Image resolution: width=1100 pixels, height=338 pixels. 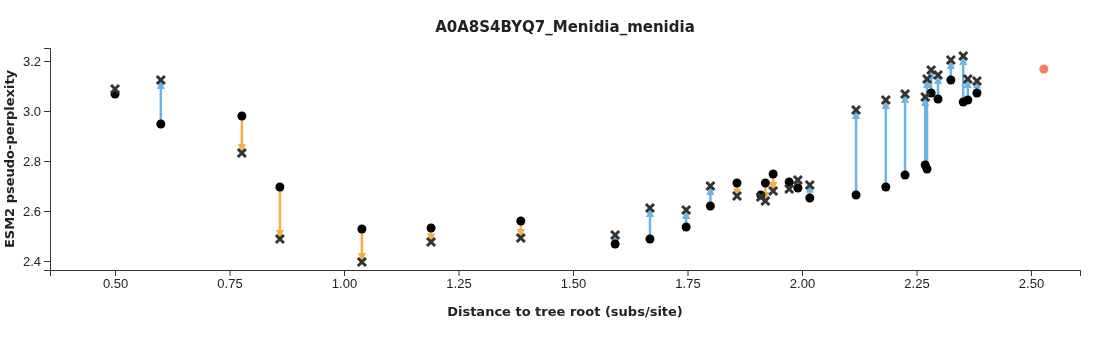 I want to click on x-tick-label: 0.50, so click(x=115, y=284).